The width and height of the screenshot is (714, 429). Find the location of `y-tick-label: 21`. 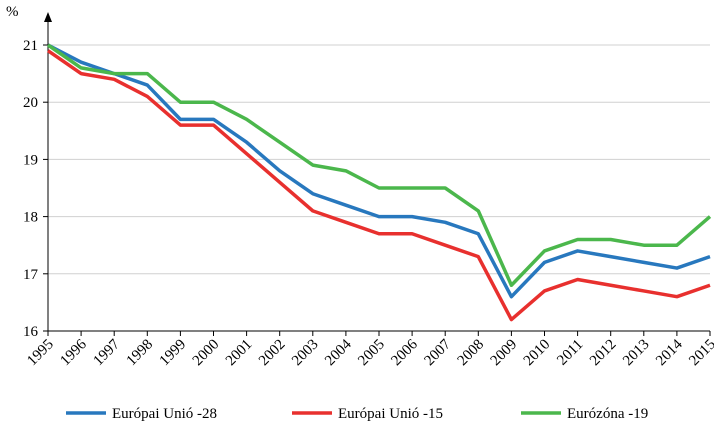

y-tick-label: 21 is located at coordinates (30, 46).